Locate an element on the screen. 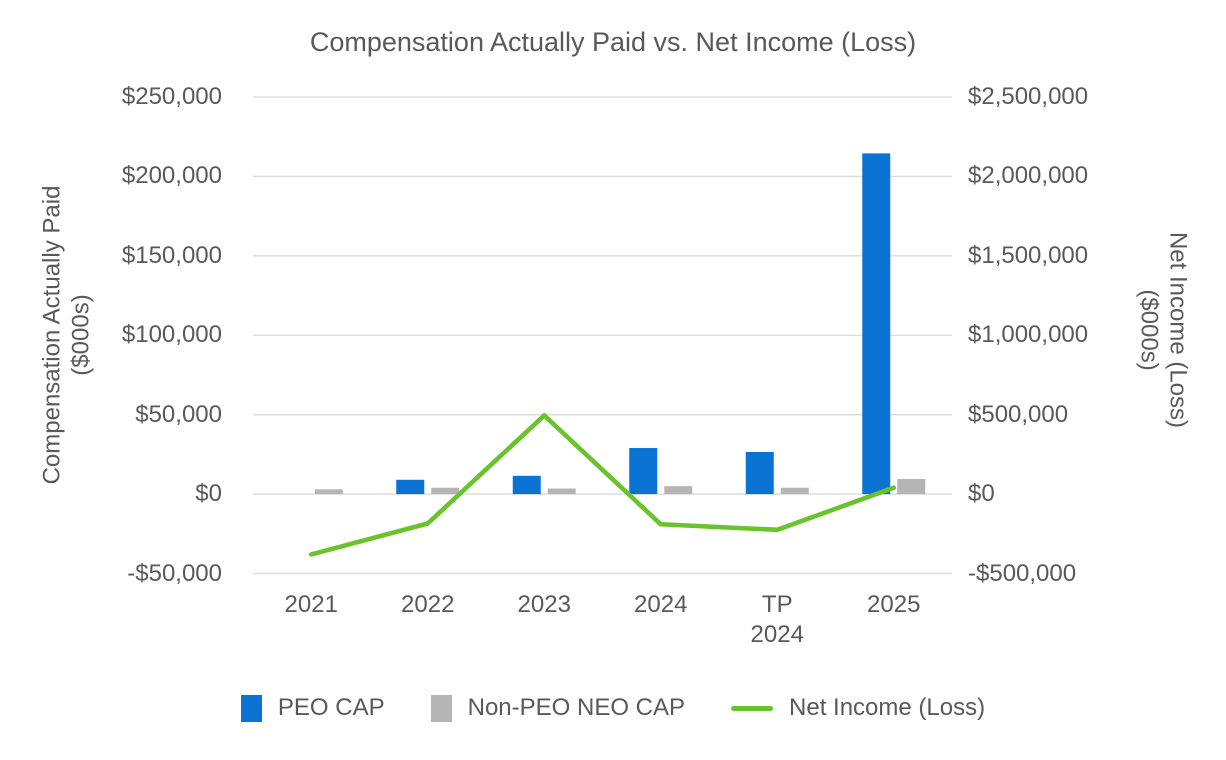 This screenshot has height=760, width=1226. x-axis-label: 2021 is located at coordinates (311, 604).